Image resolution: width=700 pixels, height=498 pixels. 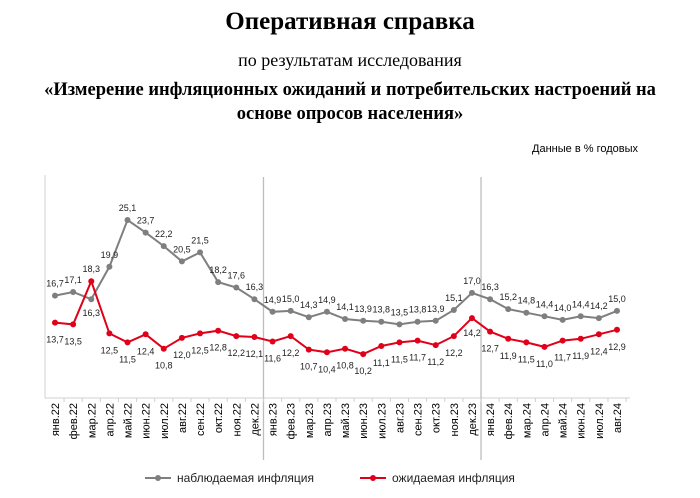 What do you see at coordinates (237, 419) in the screenshot?
I see `x-tick-label: ноя.22` at bounding box center [237, 419].